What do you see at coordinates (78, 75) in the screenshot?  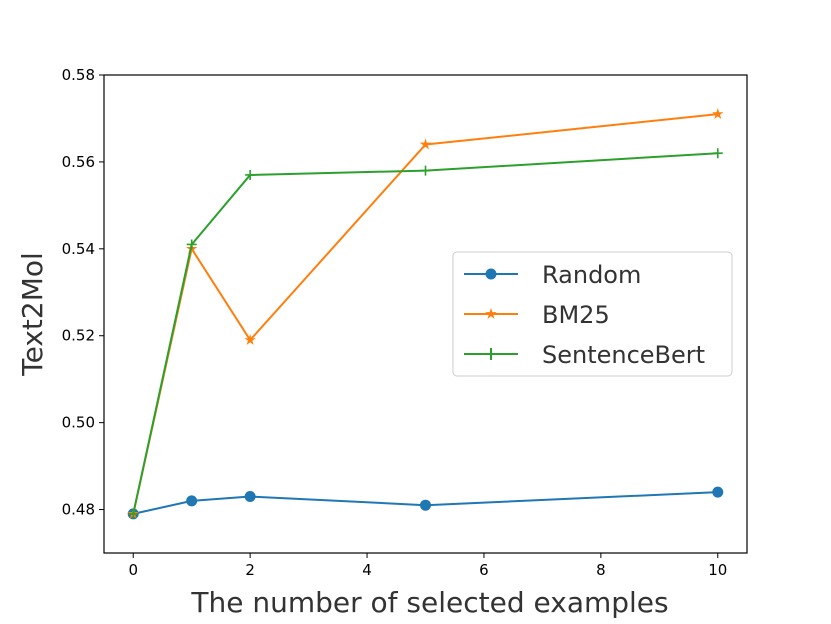 I see `y-tick-label: 0.58` at bounding box center [78, 75].